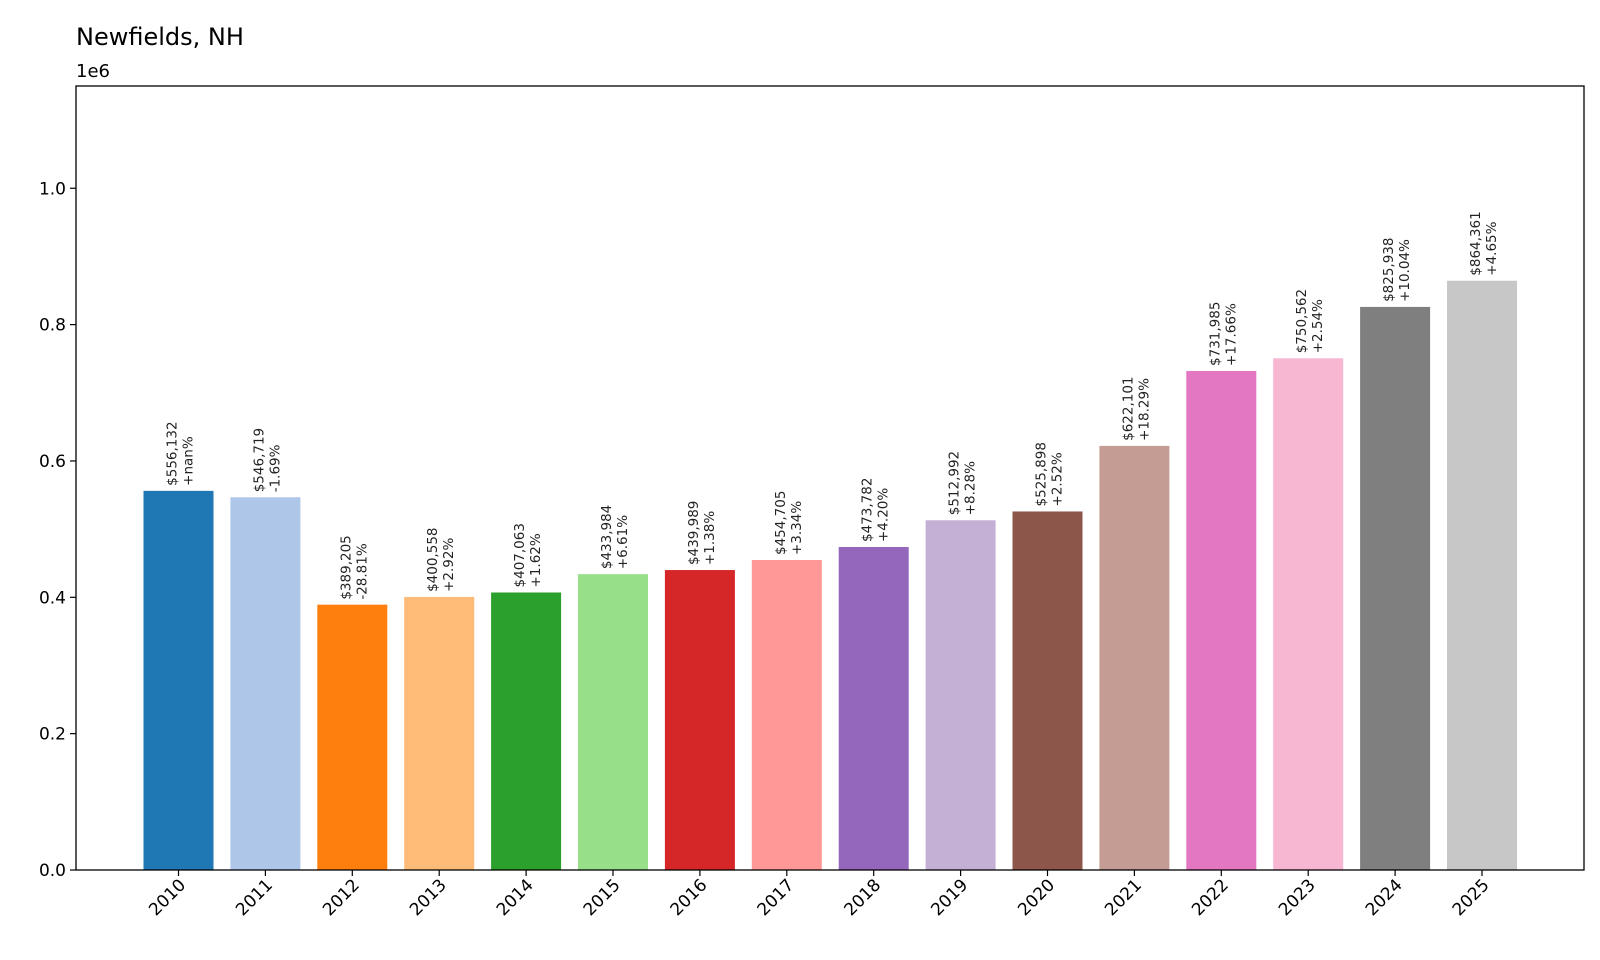  What do you see at coordinates (1210, 897) in the screenshot?
I see `x-tick-label-2022: 2022` at bounding box center [1210, 897].